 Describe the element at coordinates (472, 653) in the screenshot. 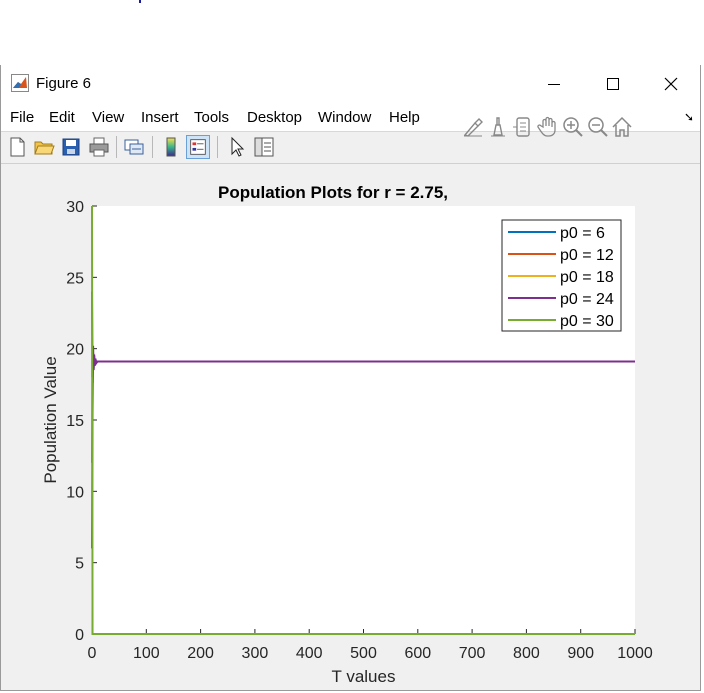

I see `x-tick-label: 700` at that location.